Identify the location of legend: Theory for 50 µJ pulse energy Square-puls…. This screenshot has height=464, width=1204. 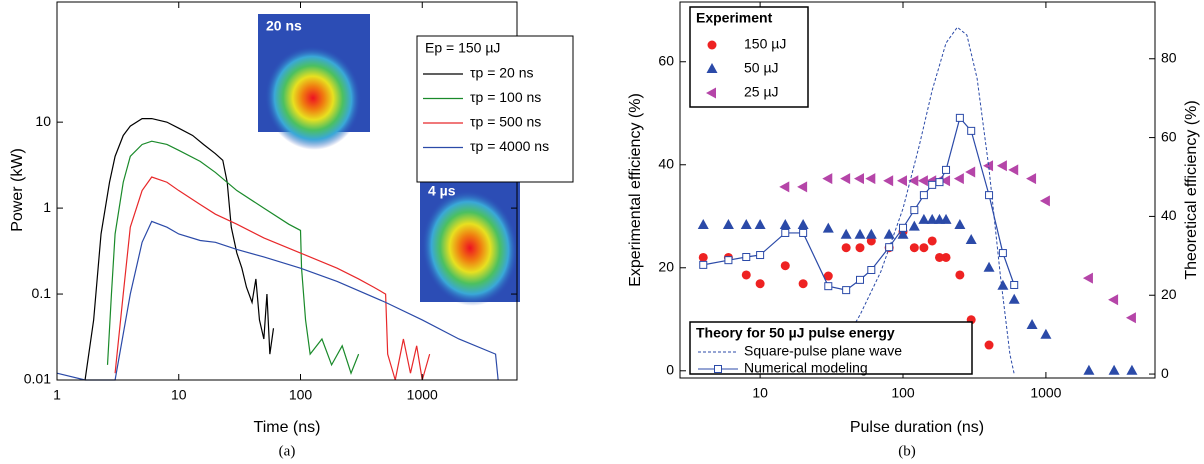
(831, 348).